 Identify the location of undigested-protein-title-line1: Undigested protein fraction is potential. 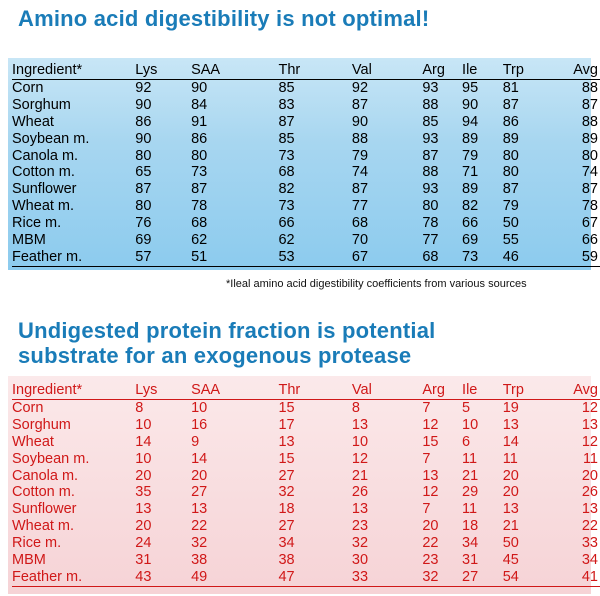
(227, 330).